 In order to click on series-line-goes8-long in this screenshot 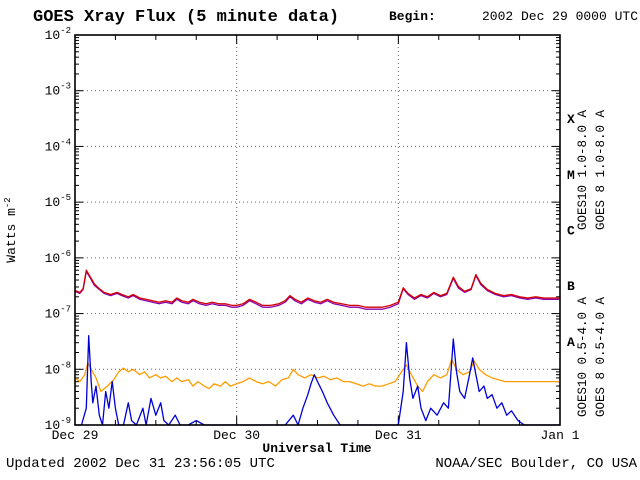, I will do `click(317, 288)`.